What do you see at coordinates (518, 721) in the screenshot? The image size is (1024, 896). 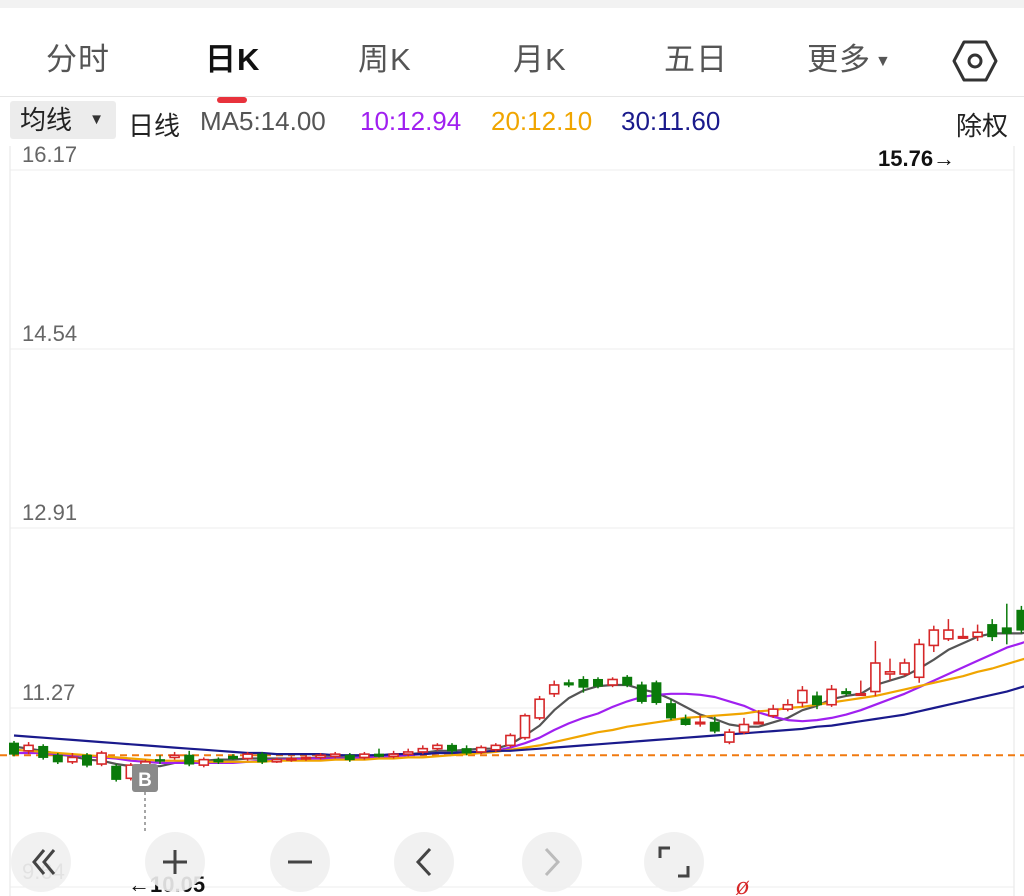 I see `ma30-line` at bounding box center [518, 721].